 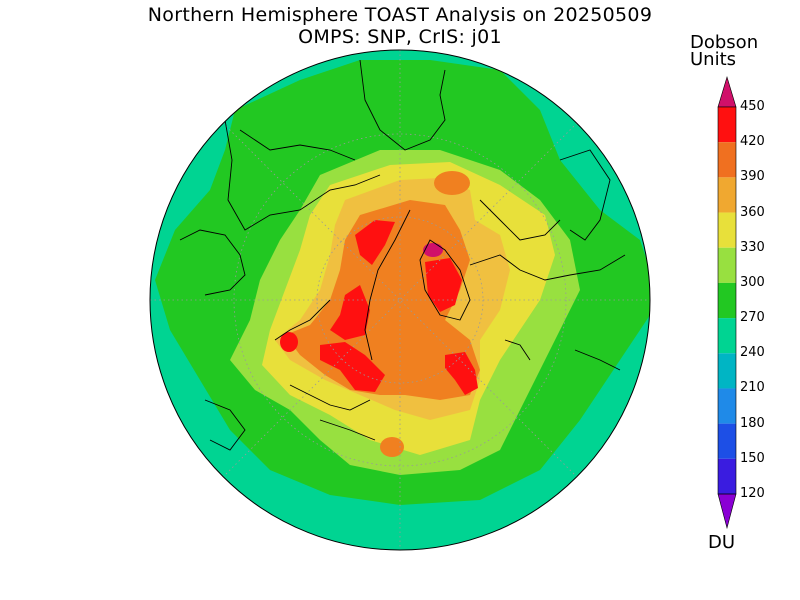 What do you see at coordinates (722, 542) in the screenshot?
I see `colorbar-unit: DU` at bounding box center [722, 542].